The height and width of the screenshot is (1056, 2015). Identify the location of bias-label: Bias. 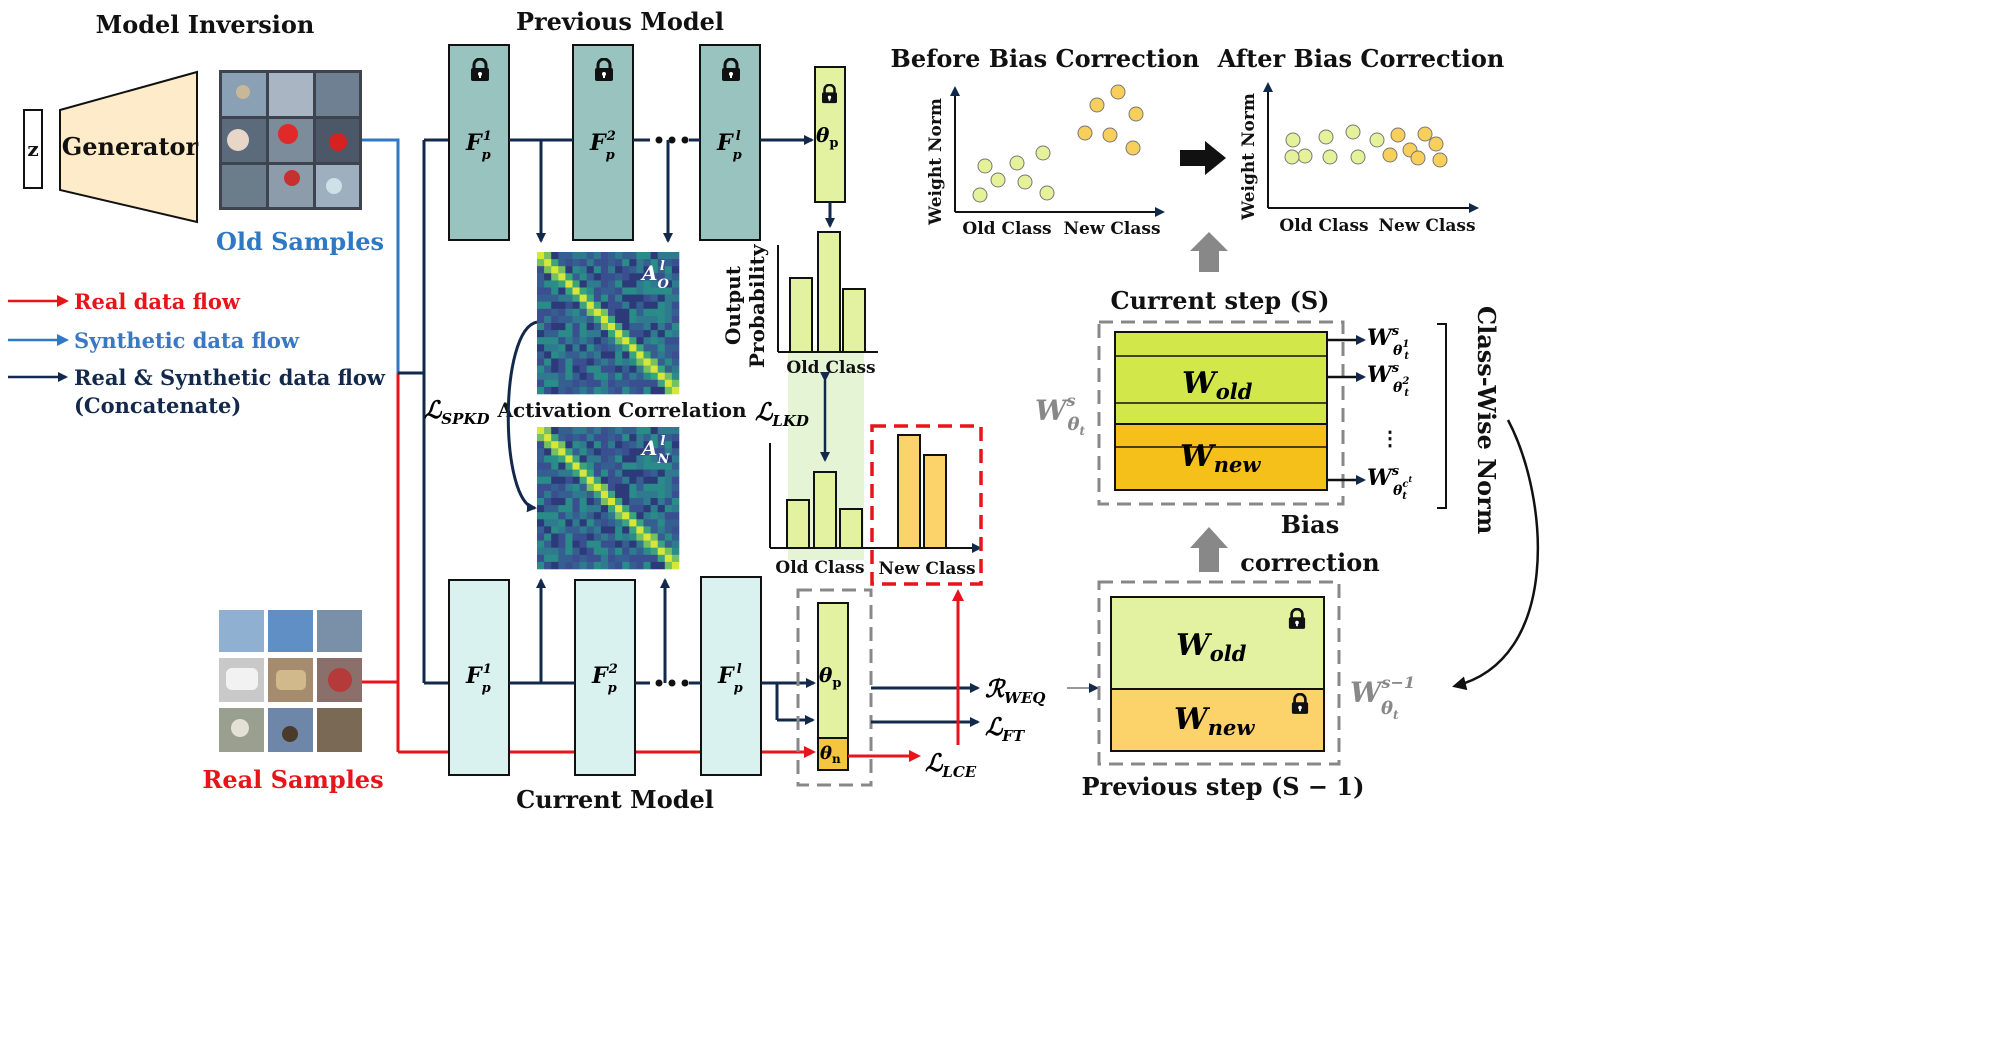
(1310, 524).